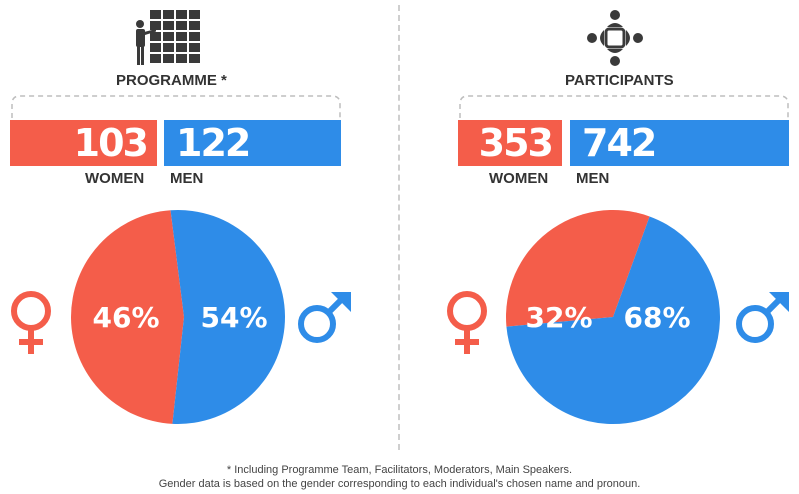 The image size is (799, 494). I want to click on participants-pie-chart: 32% 68%, so click(613, 316).